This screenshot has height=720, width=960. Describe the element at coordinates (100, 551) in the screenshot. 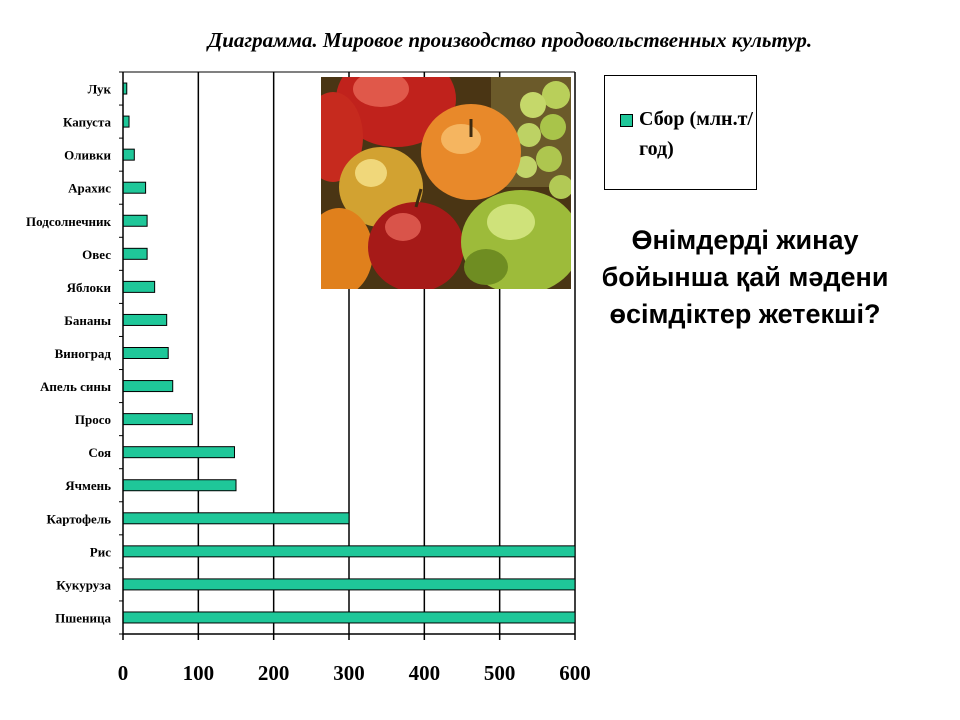

I see `category-label: Рис` at that location.